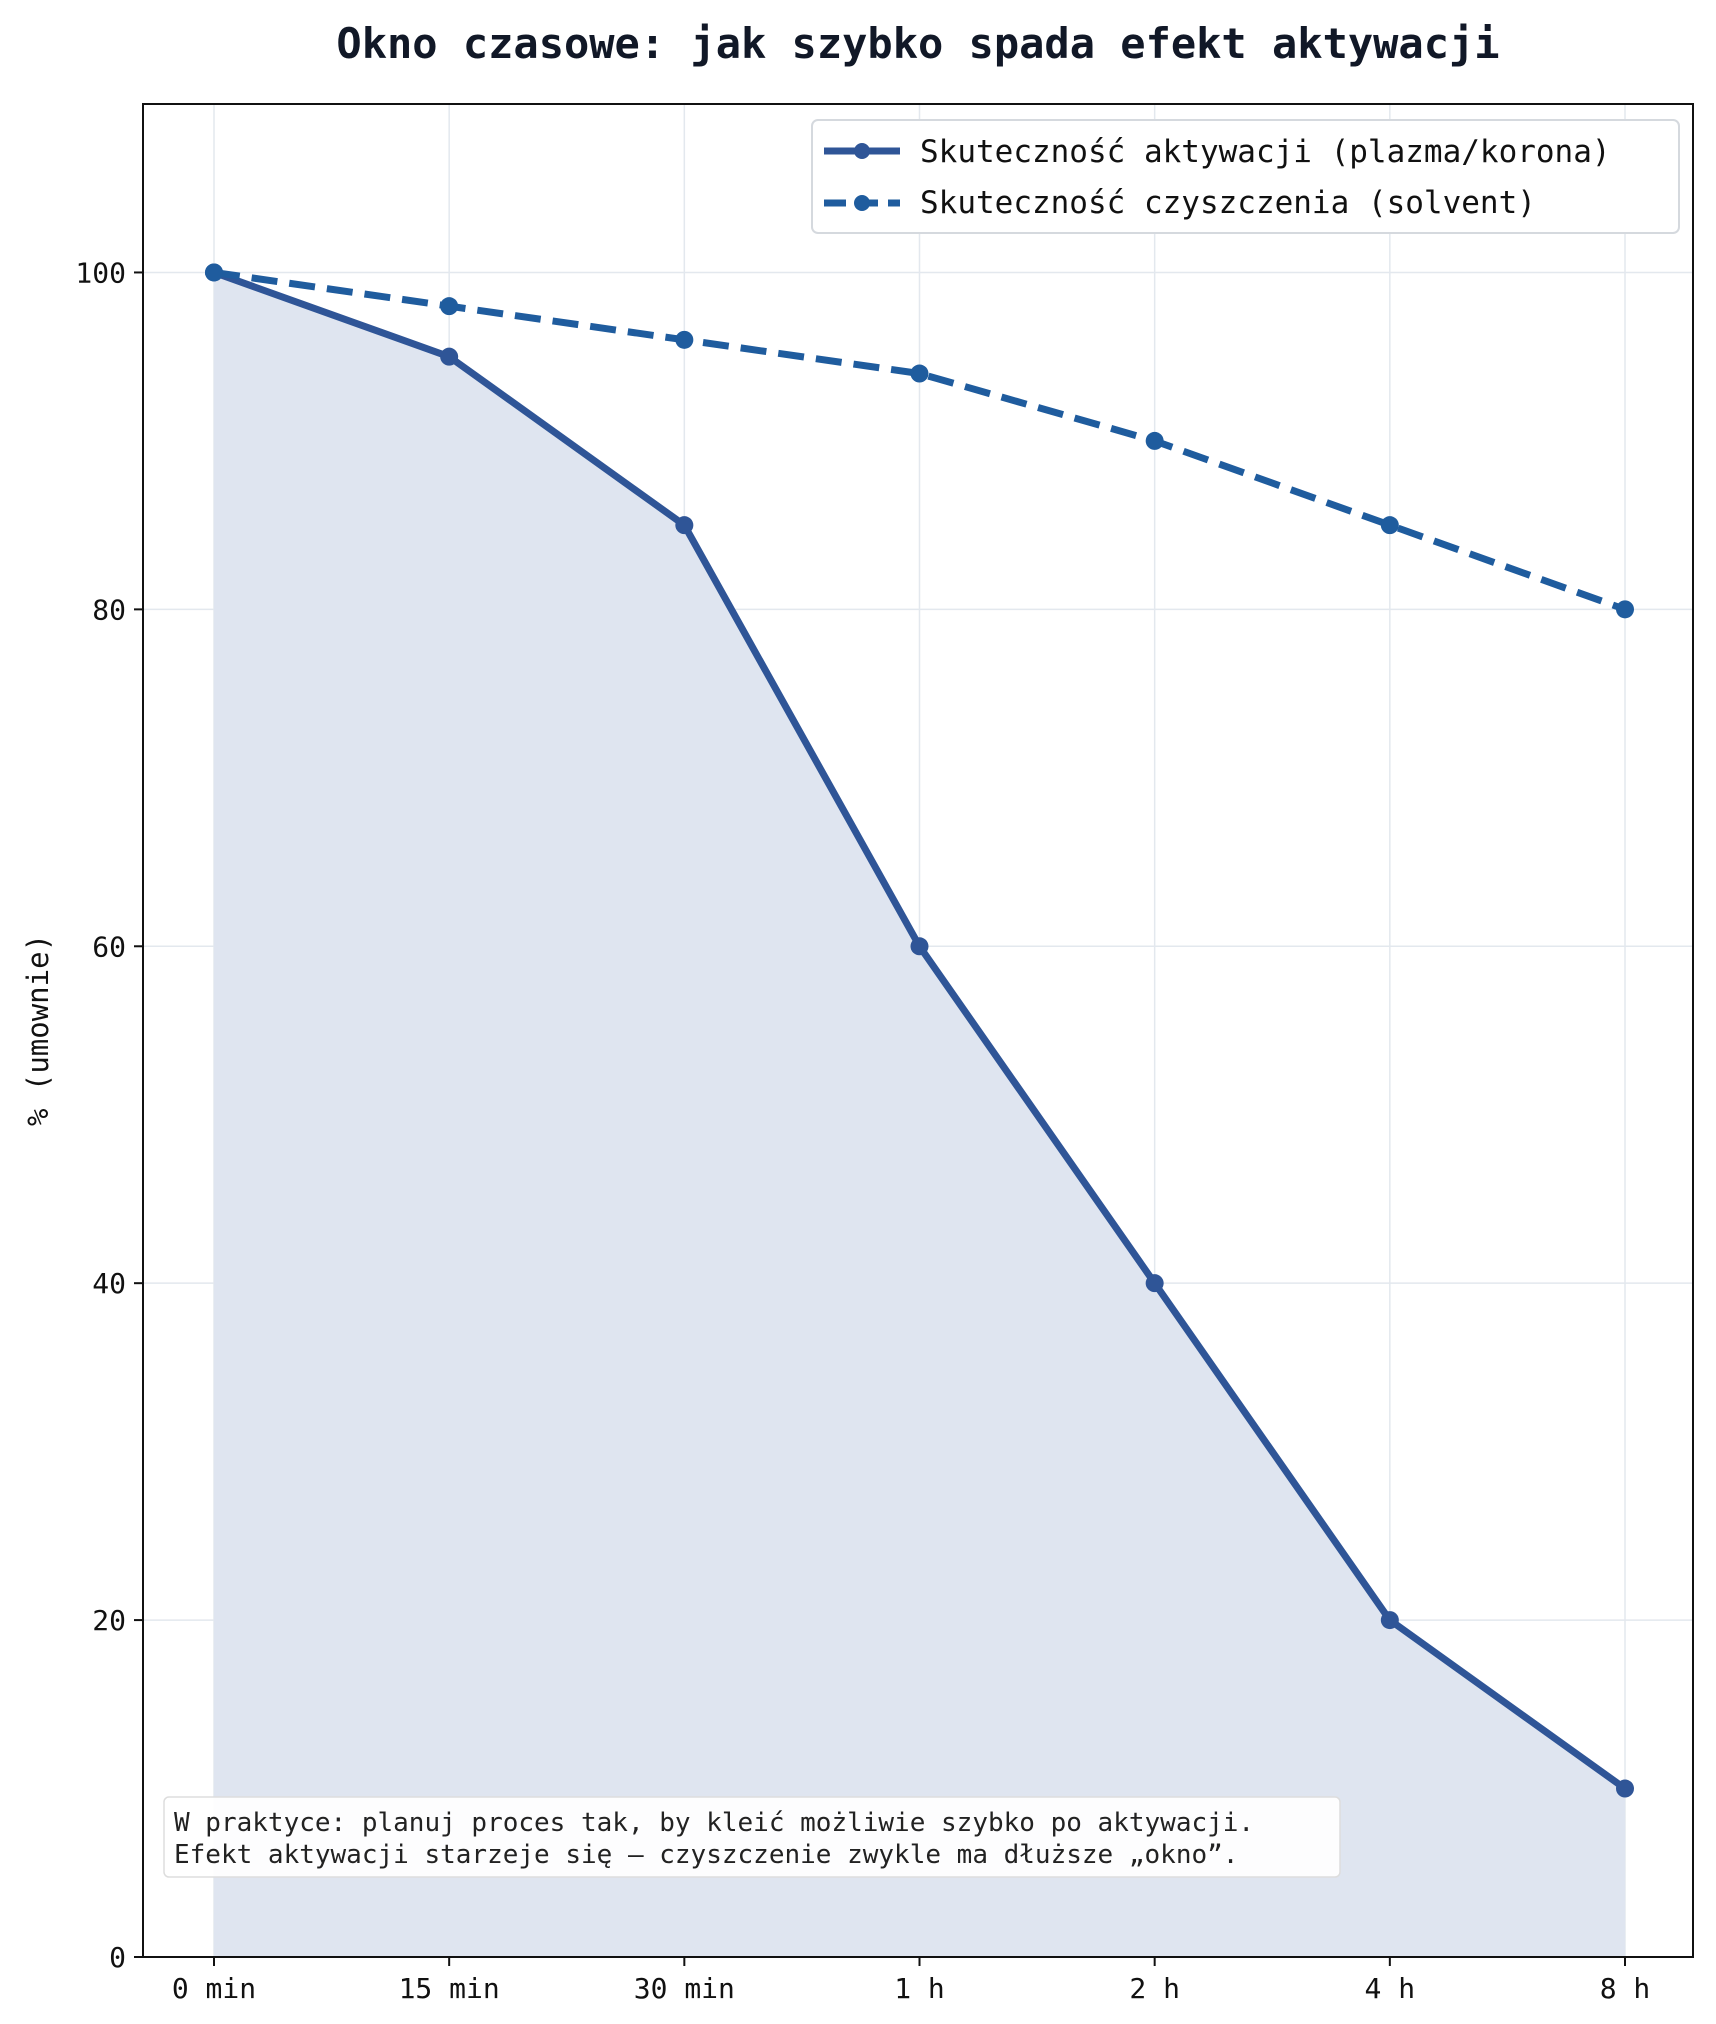  What do you see at coordinates (1228, 203) in the screenshot?
I see `legend-label-cleaning: Skuteczność czyszczenia (solvent)` at bounding box center [1228, 203].